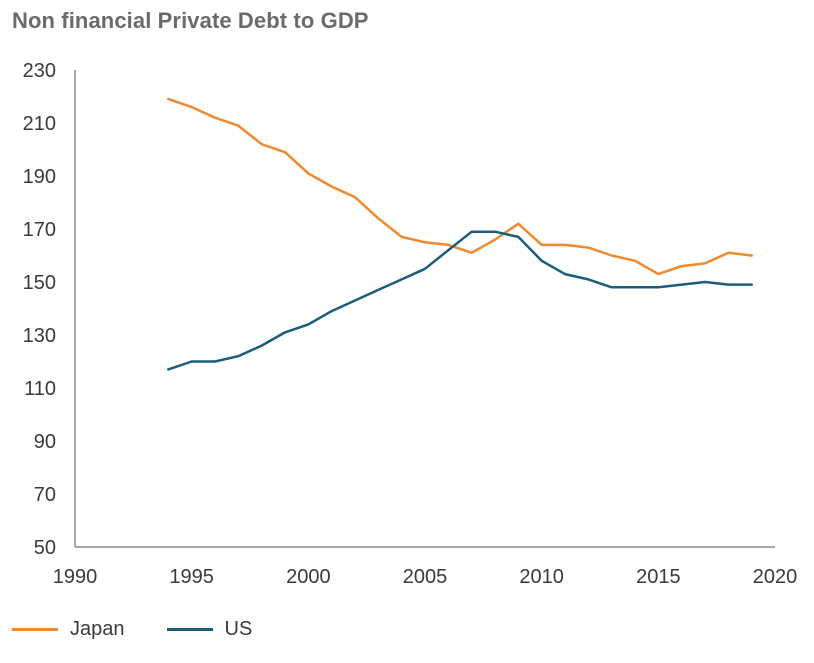  What do you see at coordinates (39, 71) in the screenshot?
I see `y-tick-label: 230` at bounding box center [39, 71].